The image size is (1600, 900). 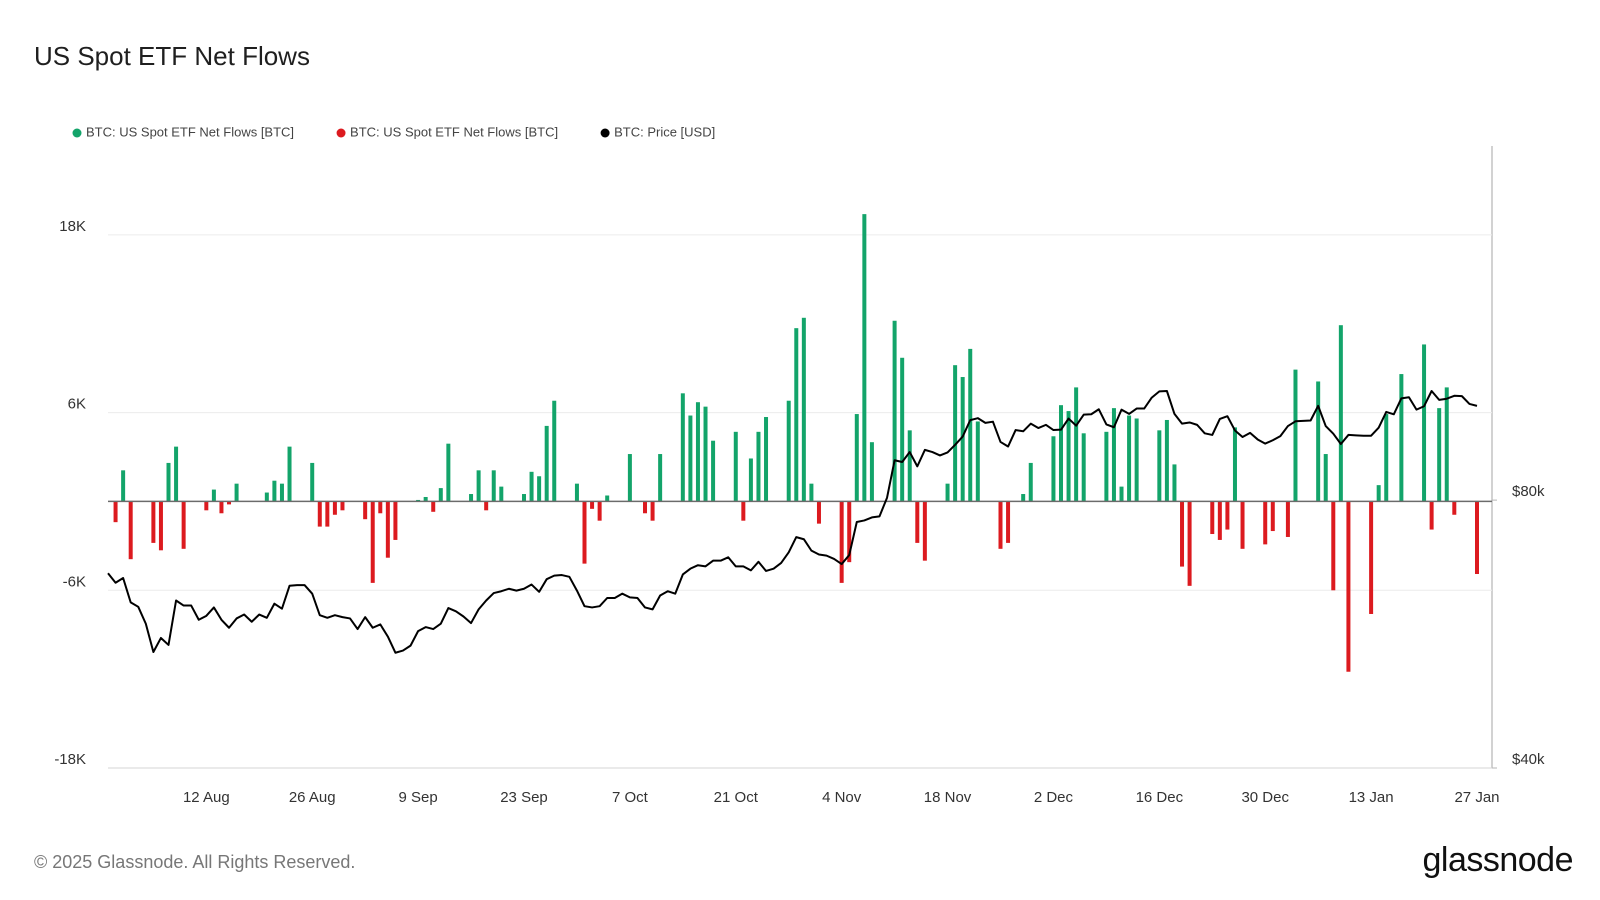 I want to click on x-tick-label: 4 Nov, so click(x=842, y=797).